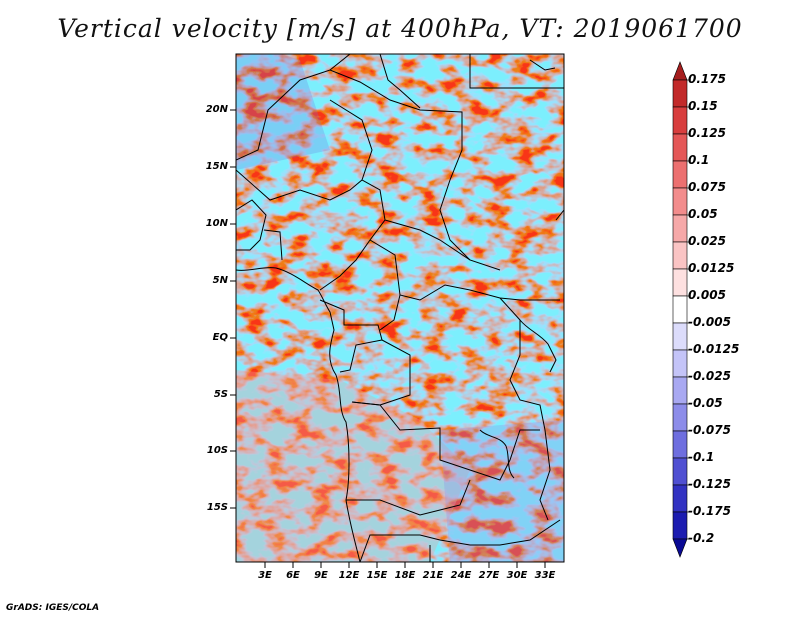  I want to click on colorbar-label: -0.0125, so click(714, 349).